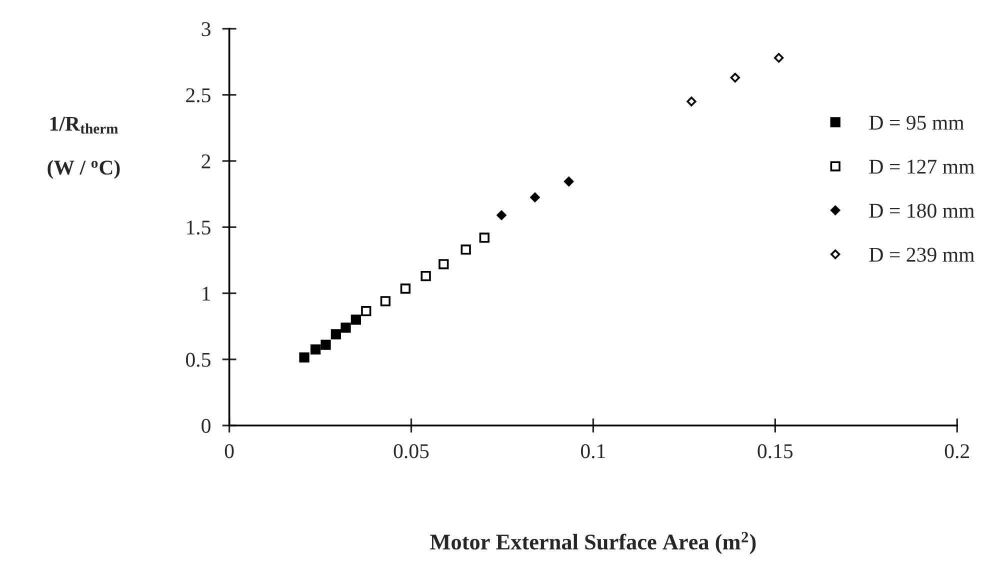 The width and height of the screenshot is (997, 575). I want to click on x-tick-label: 0.1, so click(592, 451).